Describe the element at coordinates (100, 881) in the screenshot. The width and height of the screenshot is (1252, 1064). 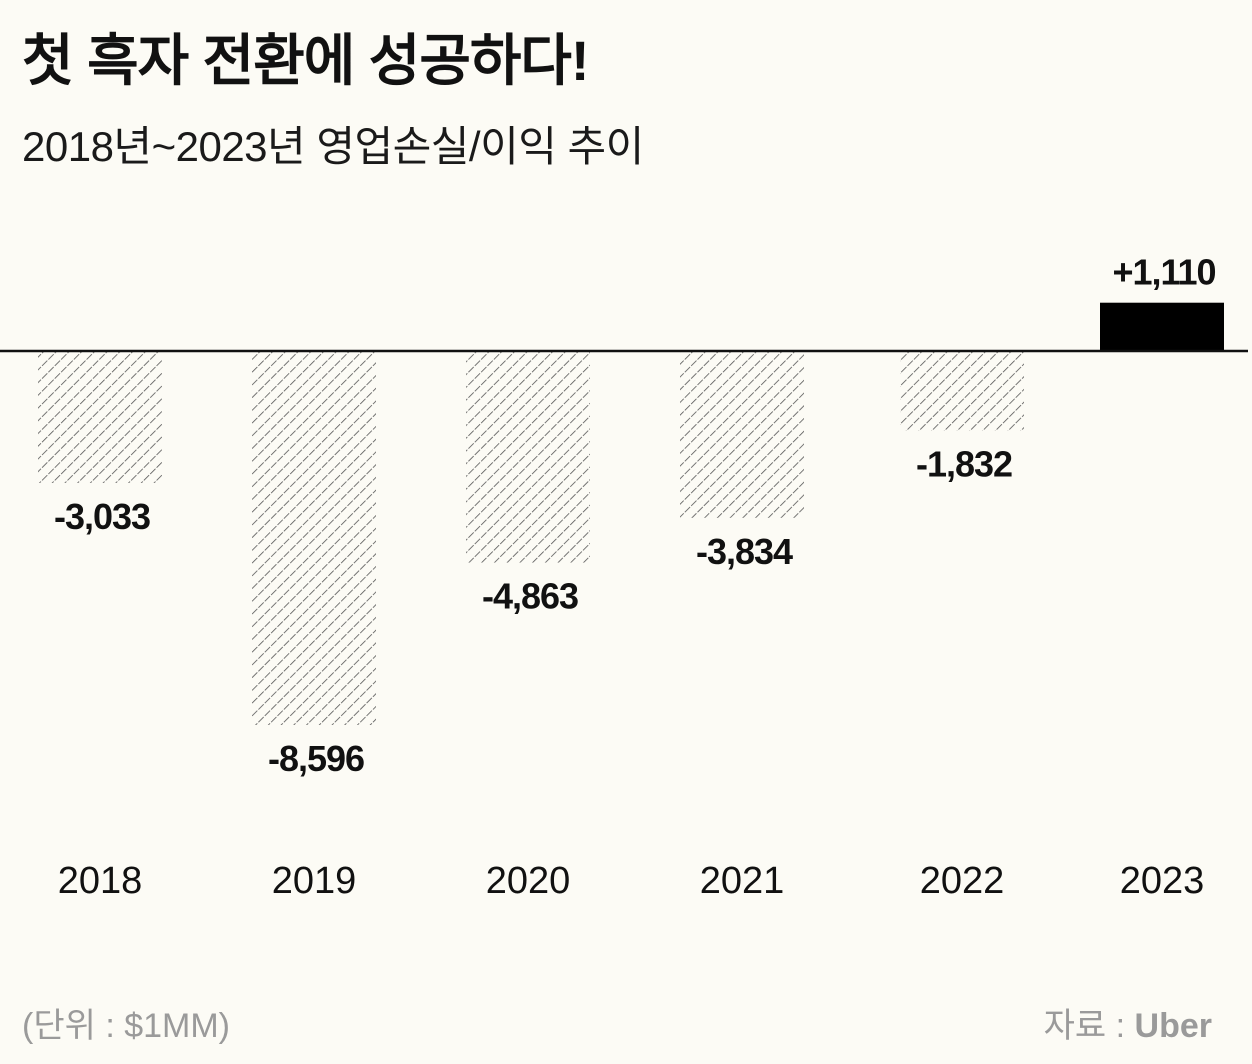
I see `x-tick-2018: 2018` at that location.